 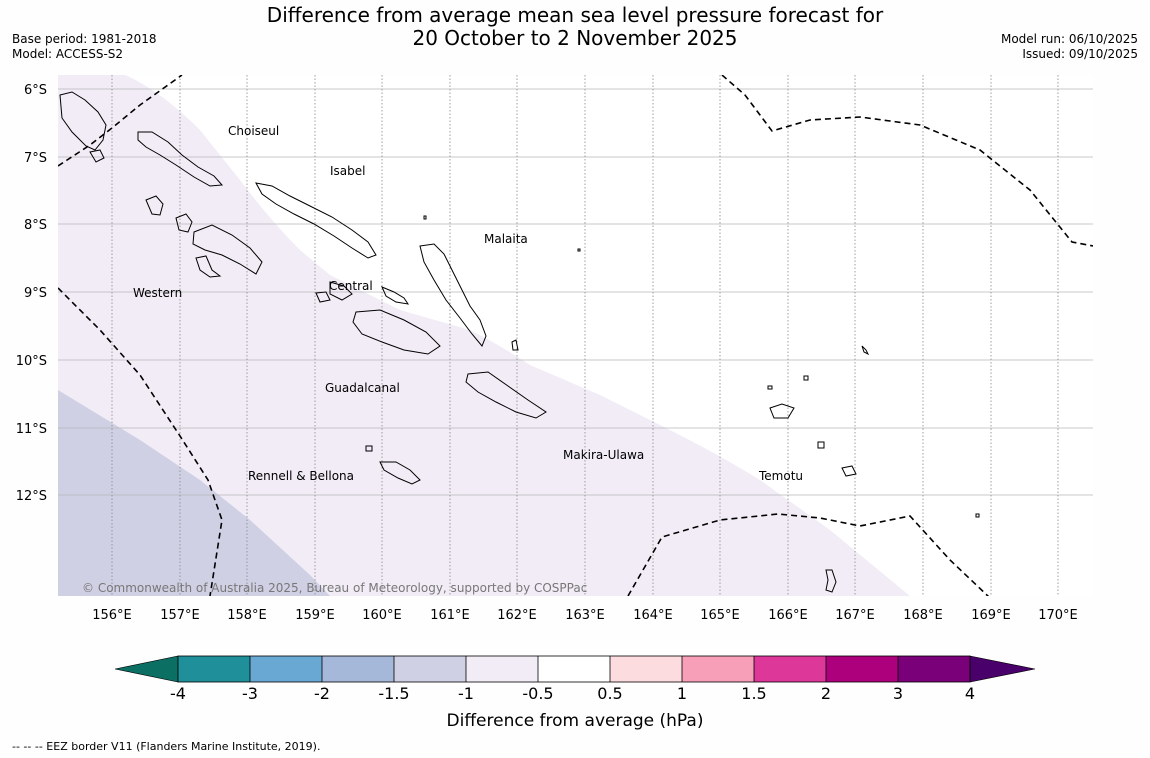 I want to click on vella-lavella-coast, so click(x=154, y=205).